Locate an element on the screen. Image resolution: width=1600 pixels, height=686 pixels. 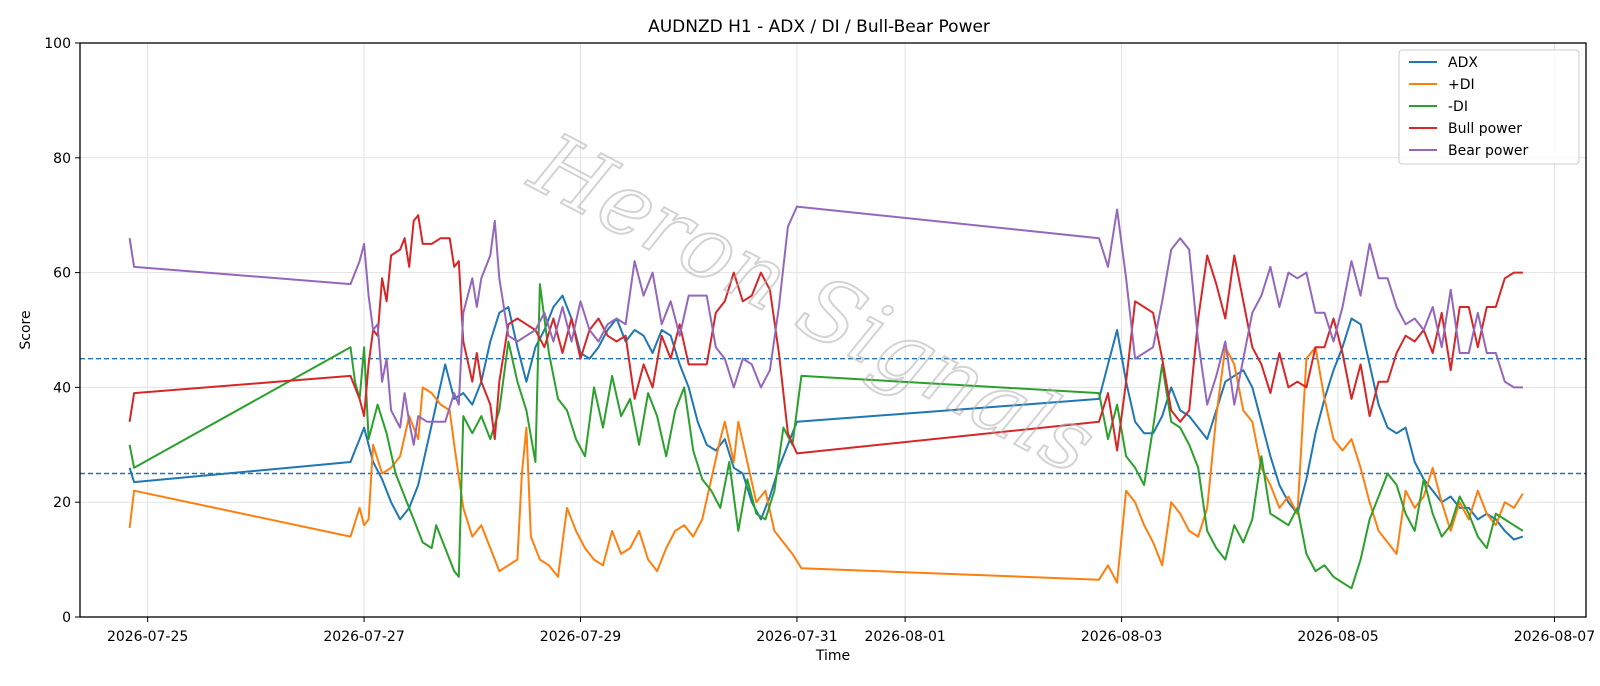
legend-label: +DI is located at coordinates (1461, 85).